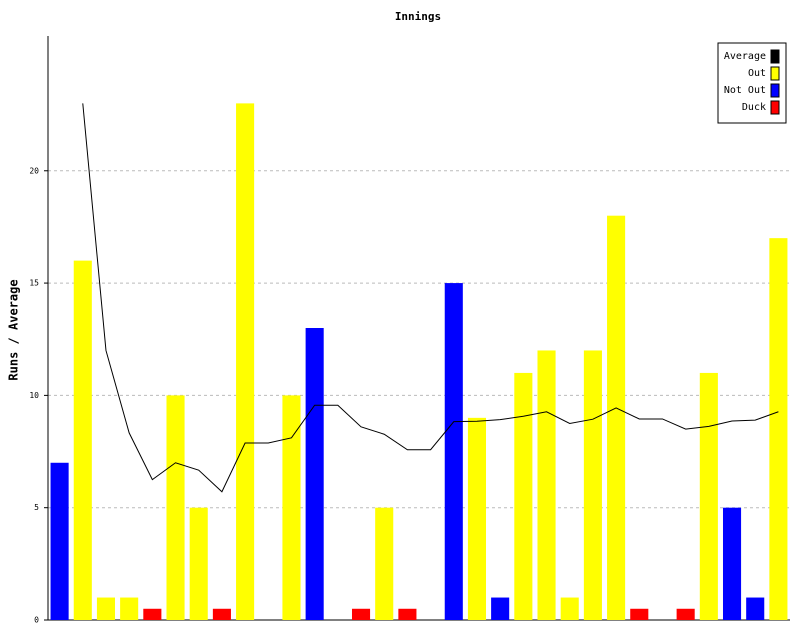  What do you see at coordinates (754, 107) in the screenshot?
I see `legend-label: Duck` at bounding box center [754, 107].